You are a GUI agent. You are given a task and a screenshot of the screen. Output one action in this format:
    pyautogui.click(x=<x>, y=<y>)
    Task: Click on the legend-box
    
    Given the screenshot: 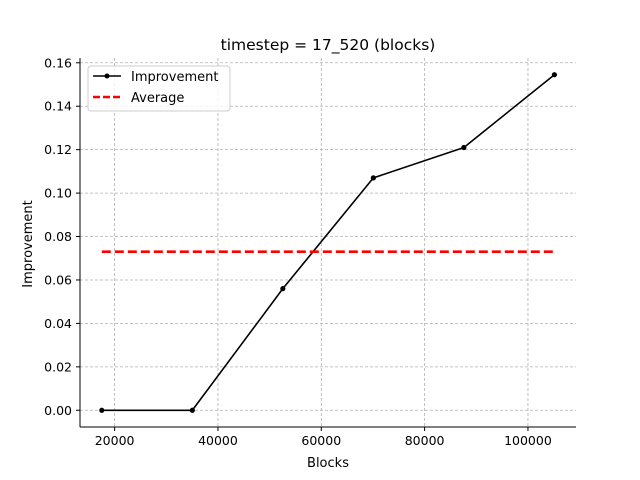 What is the action you would take?
    pyautogui.click(x=159, y=88)
    